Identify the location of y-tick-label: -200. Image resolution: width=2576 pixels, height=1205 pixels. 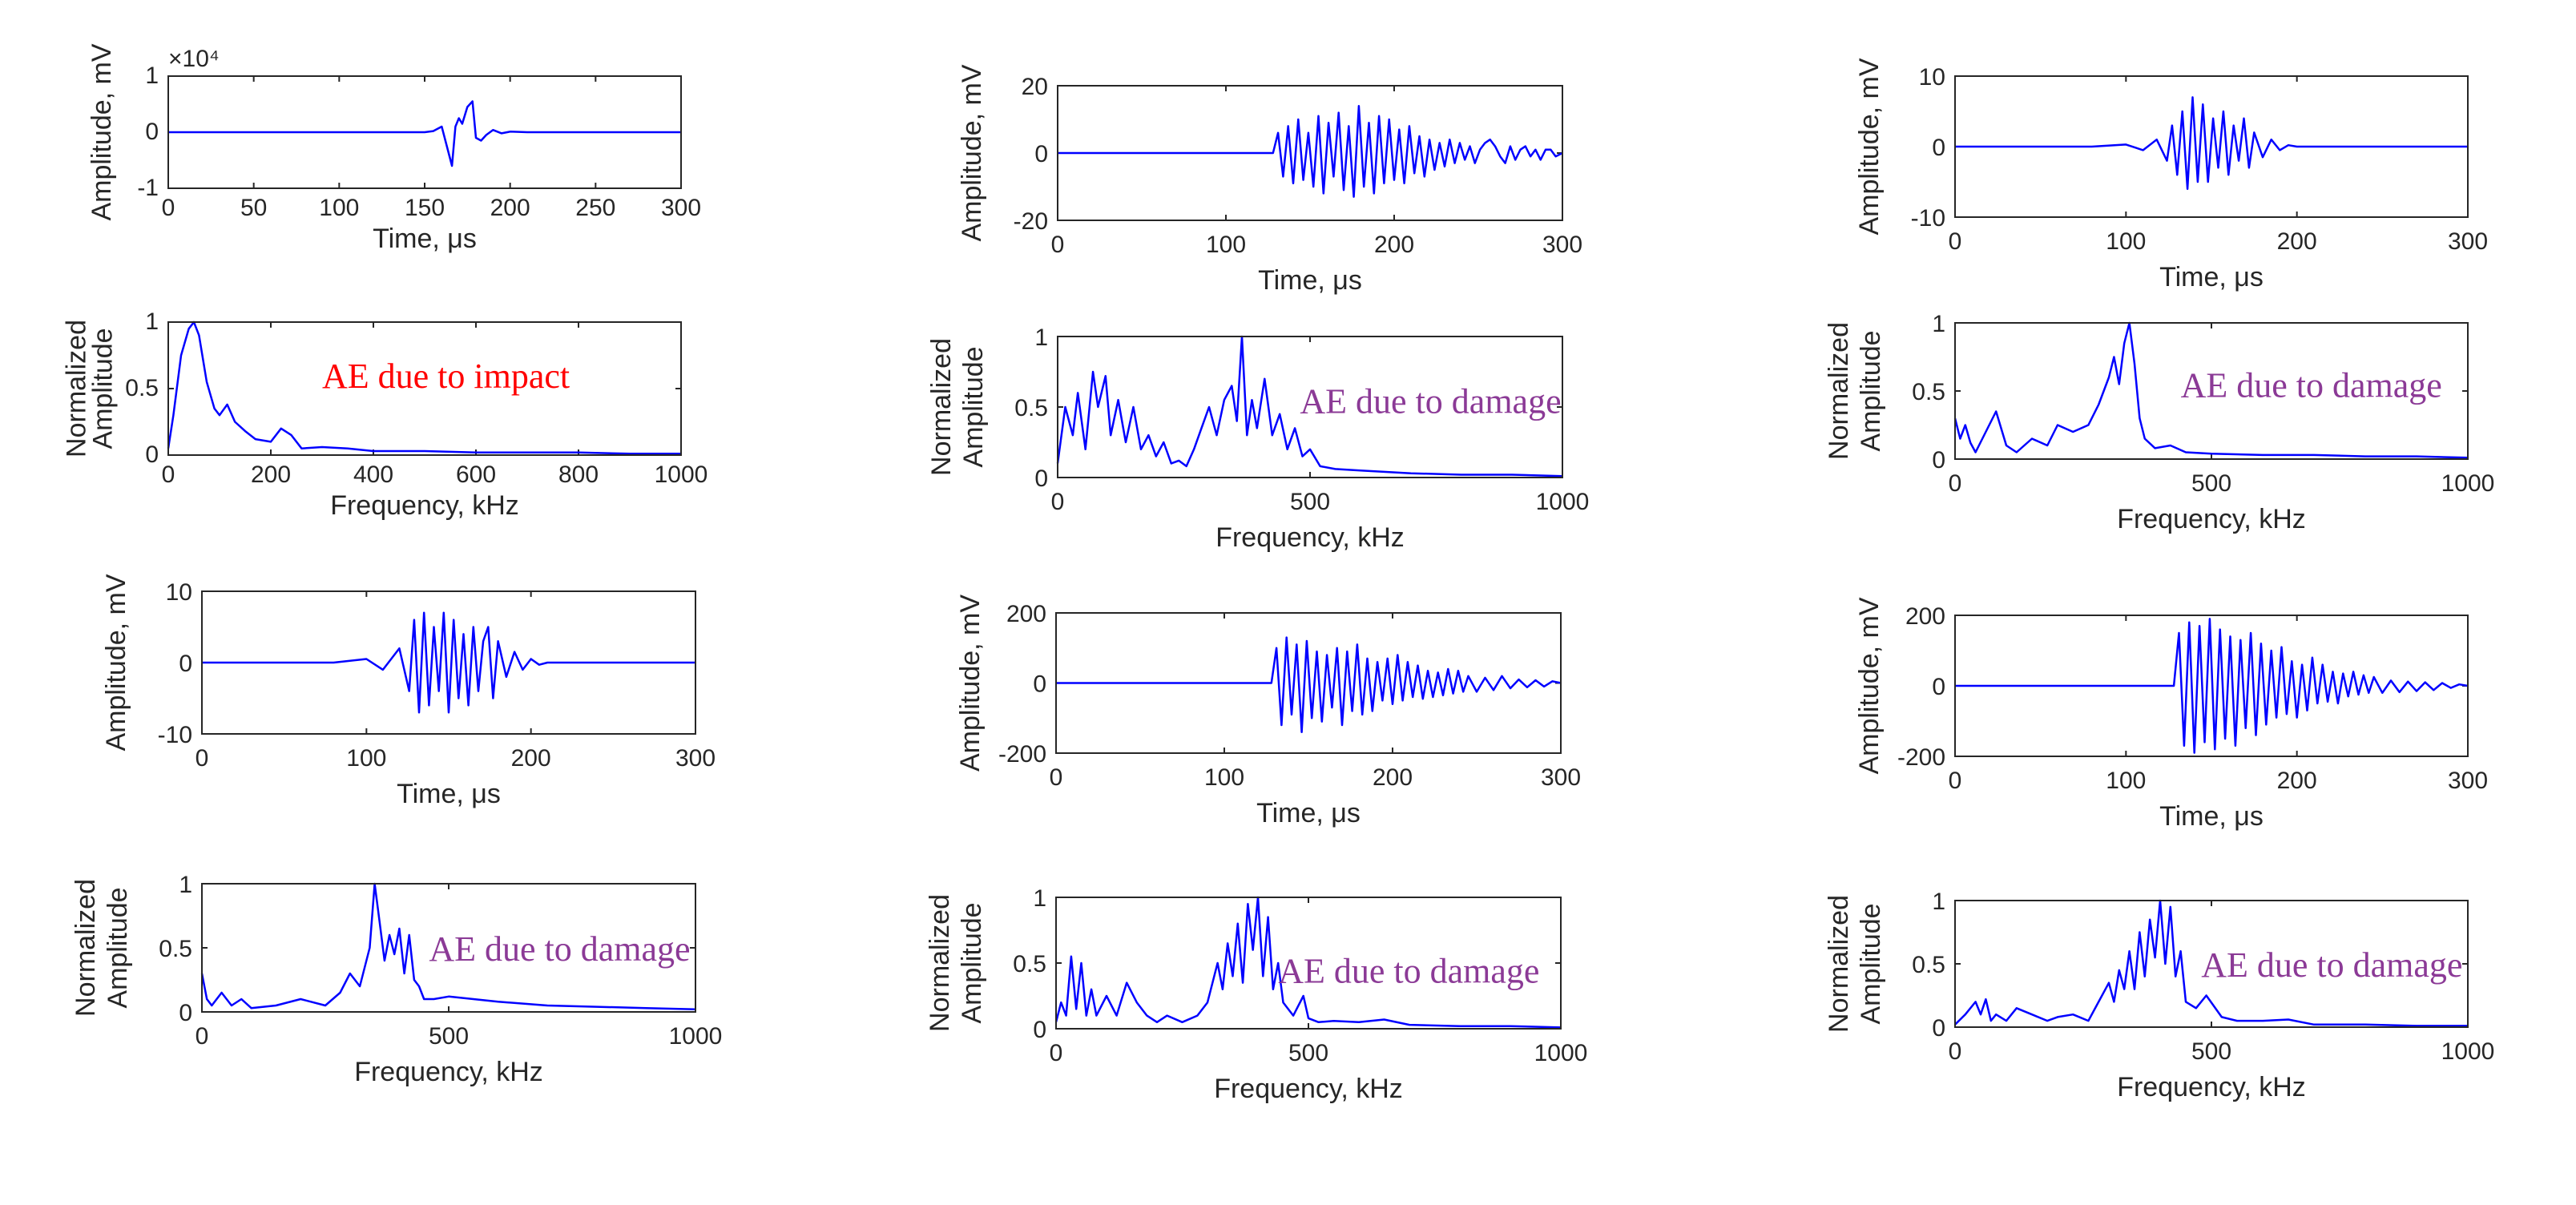
(1921, 757).